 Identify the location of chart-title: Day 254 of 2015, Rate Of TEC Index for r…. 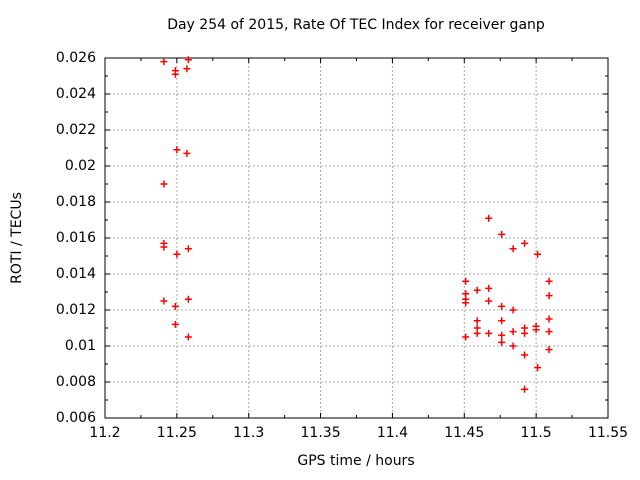
(356, 25).